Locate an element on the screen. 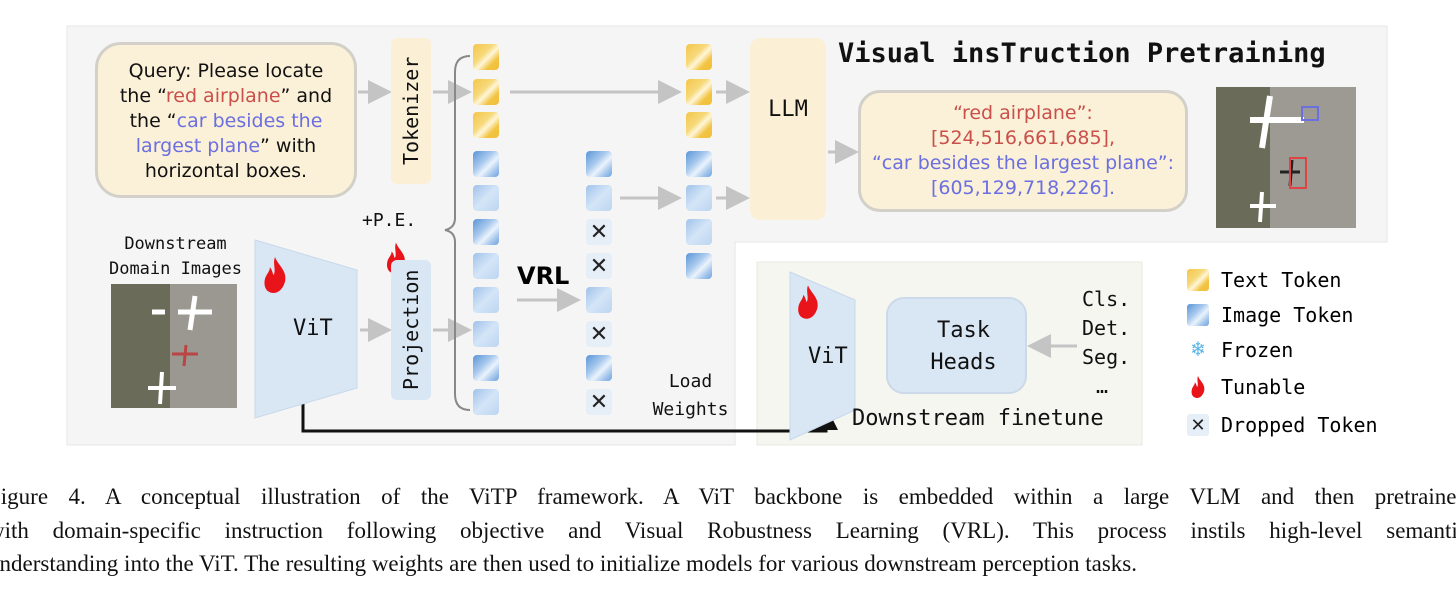 The height and width of the screenshot is (611, 1456). projection-box: Projection is located at coordinates (411, 330).